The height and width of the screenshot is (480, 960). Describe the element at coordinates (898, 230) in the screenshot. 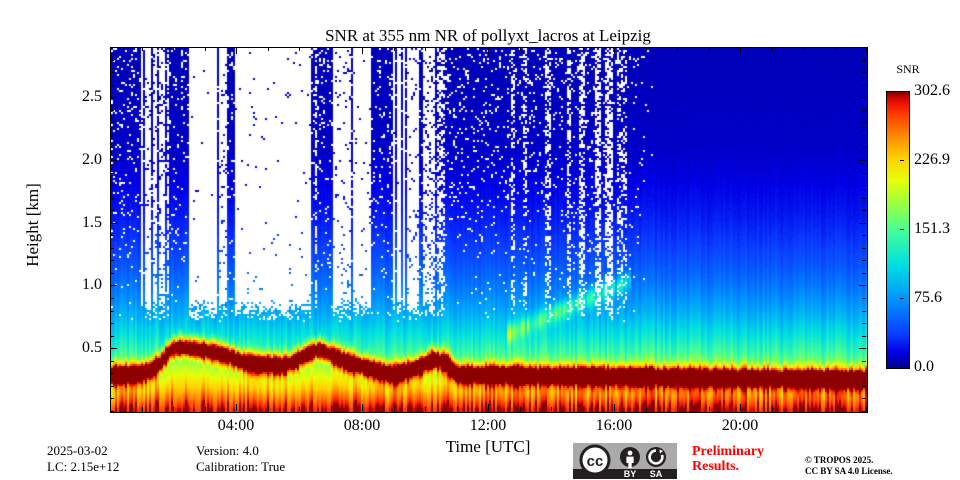

I see `colorbar` at that location.